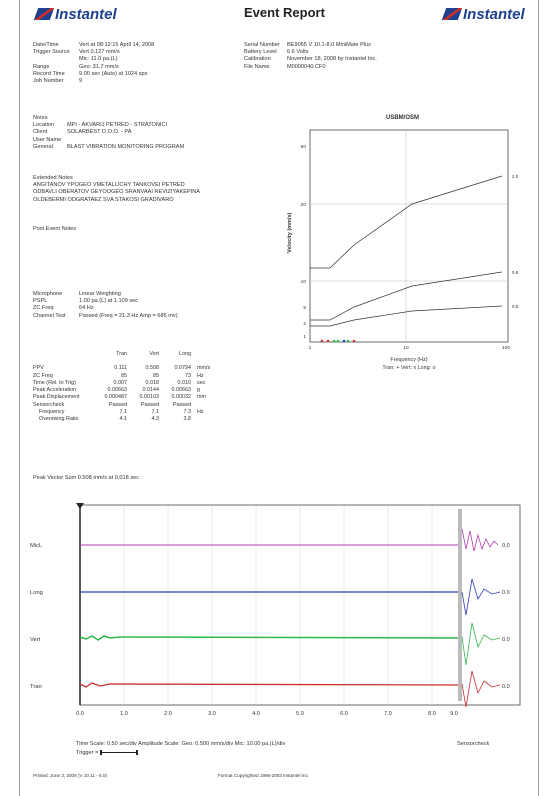 The width and height of the screenshot is (558, 796). Describe the element at coordinates (304, 324) in the screenshot. I see `y-tick-label: 2` at that location.